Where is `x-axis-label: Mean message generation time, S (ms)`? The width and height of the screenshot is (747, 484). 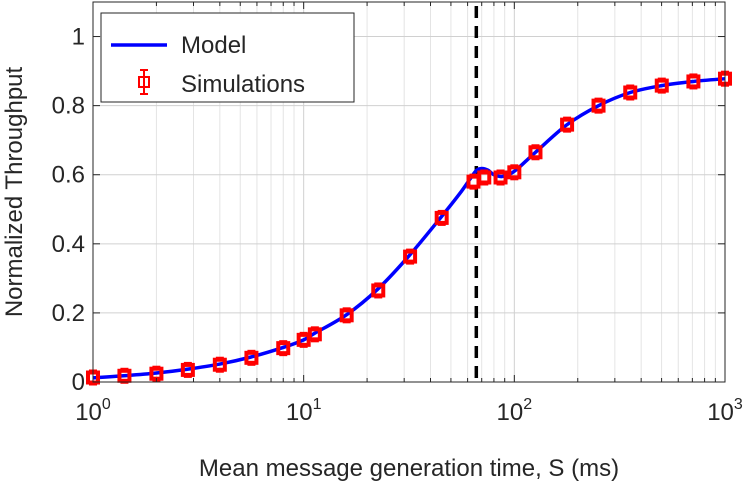
x-axis-label: Mean message generation time, S (ms) is located at coordinates (409, 468).